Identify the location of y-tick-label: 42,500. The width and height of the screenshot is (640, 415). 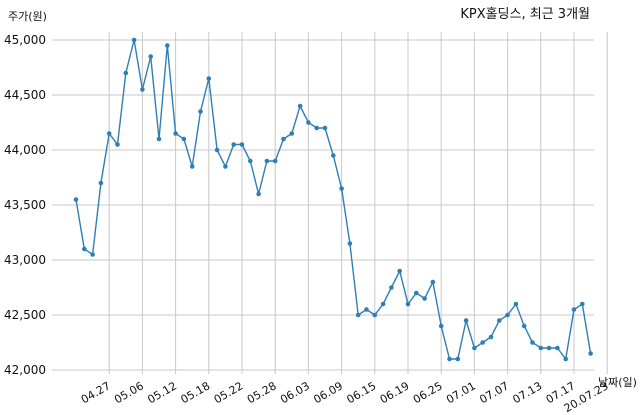
(25, 315).